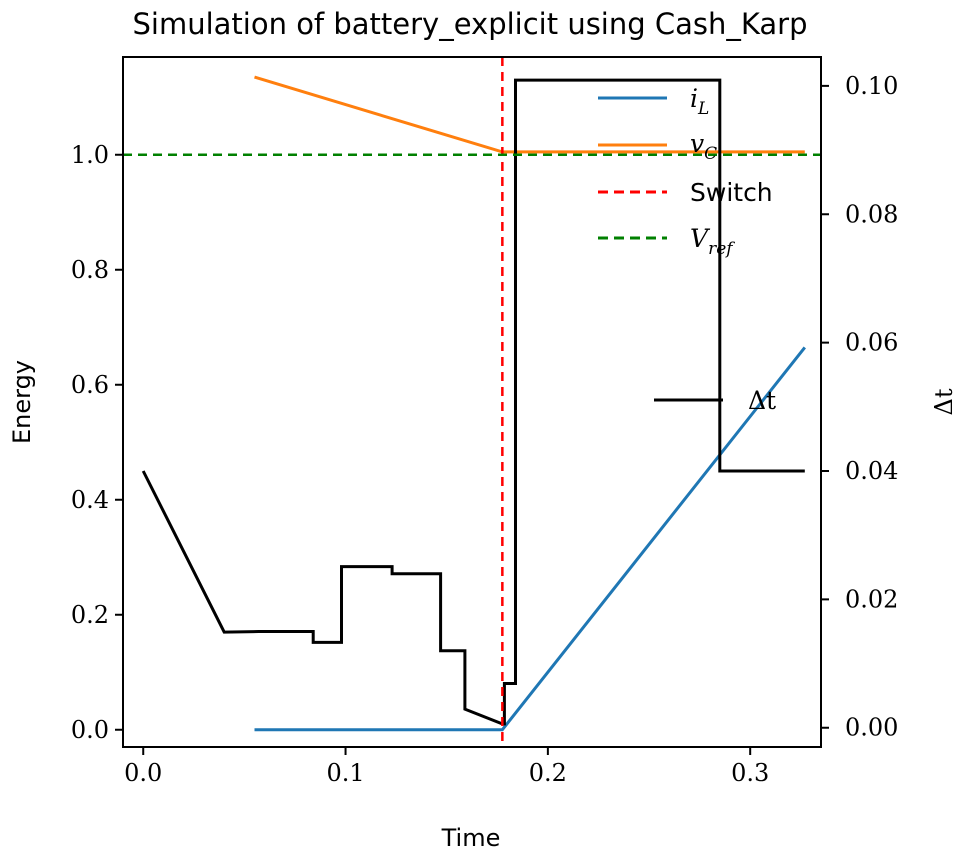 This screenshot has width=962, height=857. I want to click on x-axis: 0.0 0.1 0.2 0.3, so click(446, 767).